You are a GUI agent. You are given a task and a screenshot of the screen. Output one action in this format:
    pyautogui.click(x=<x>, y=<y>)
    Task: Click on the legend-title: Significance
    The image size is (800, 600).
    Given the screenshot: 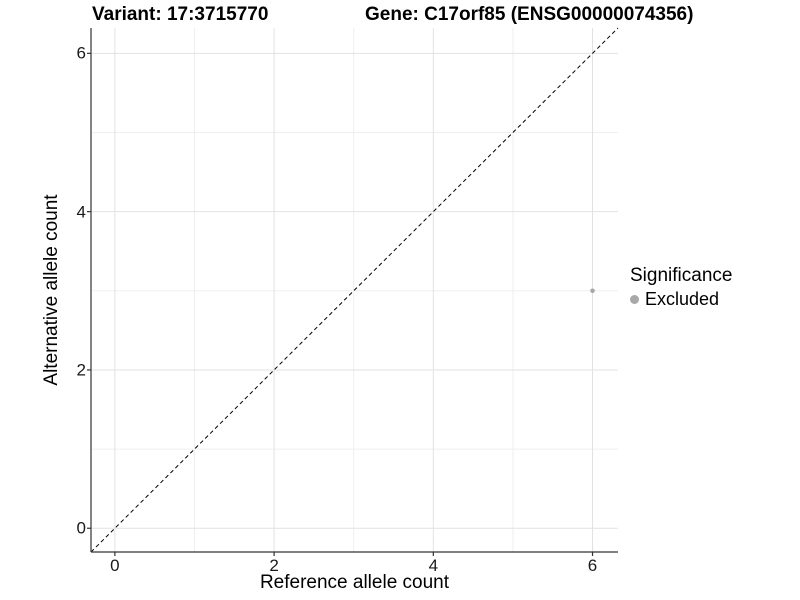 What is the action you would take?
    pyautogui.click(x=681, y=275)
    